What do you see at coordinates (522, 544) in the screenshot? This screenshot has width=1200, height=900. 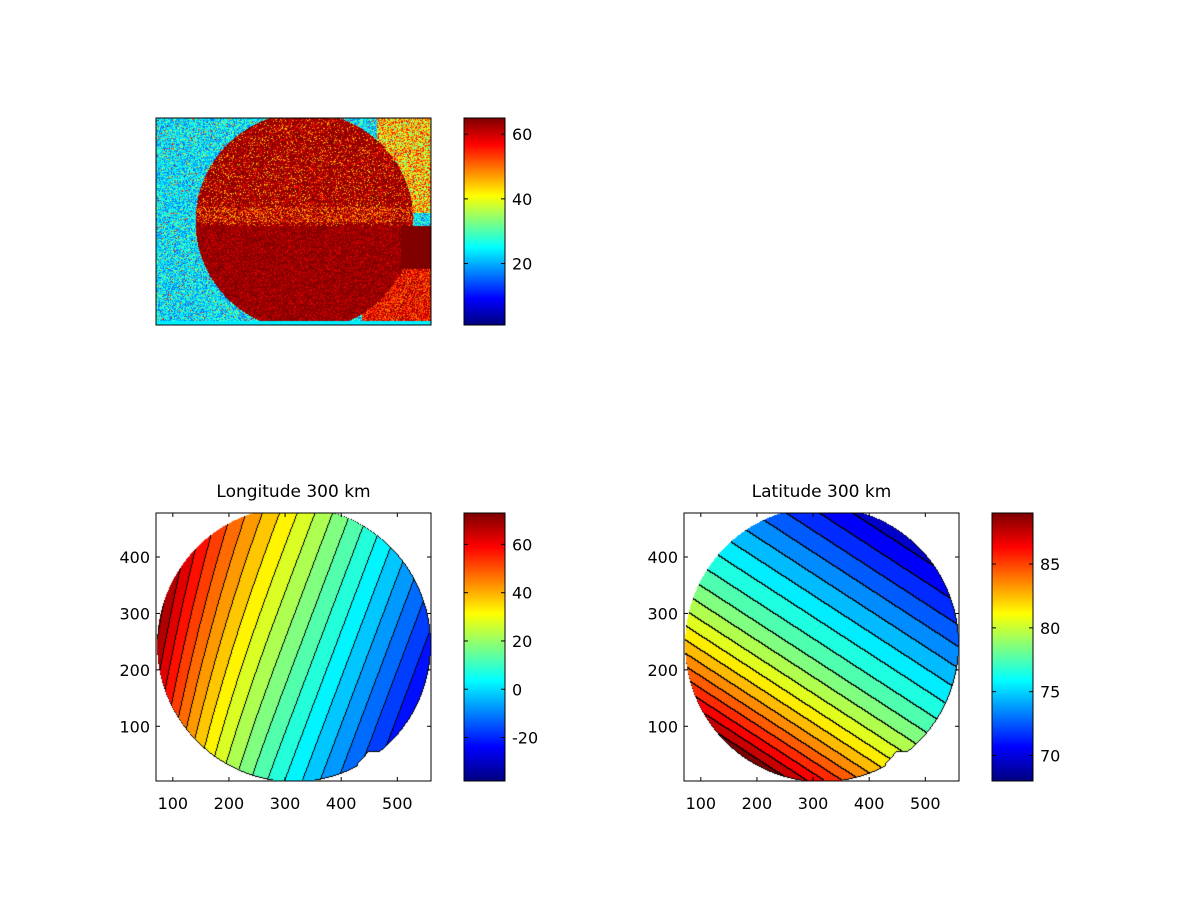 I see `longitude-colorbar-tick-label: 60` at bounding box center [522, 544].